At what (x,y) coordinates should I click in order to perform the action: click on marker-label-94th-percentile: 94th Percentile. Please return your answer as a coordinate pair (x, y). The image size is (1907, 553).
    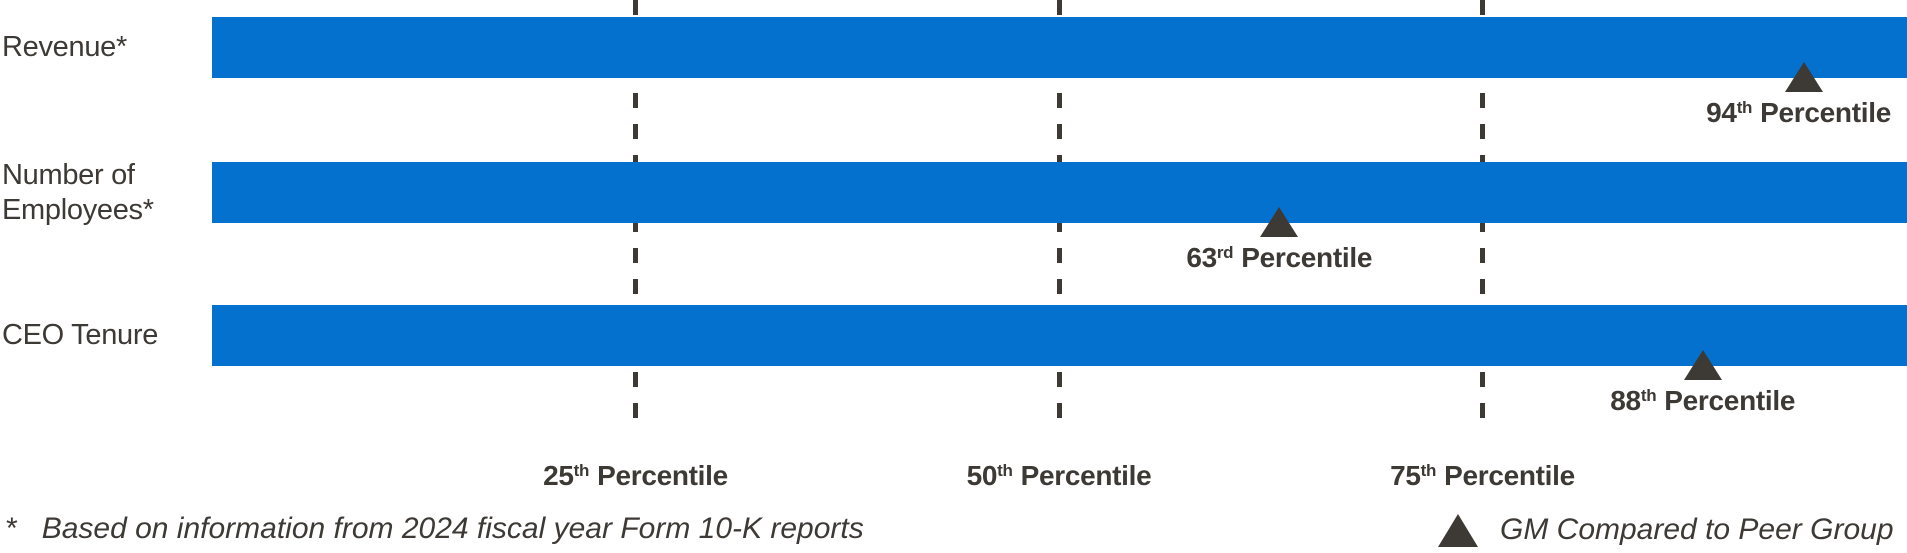
    Looking at the image, I should click on (1798, 113).